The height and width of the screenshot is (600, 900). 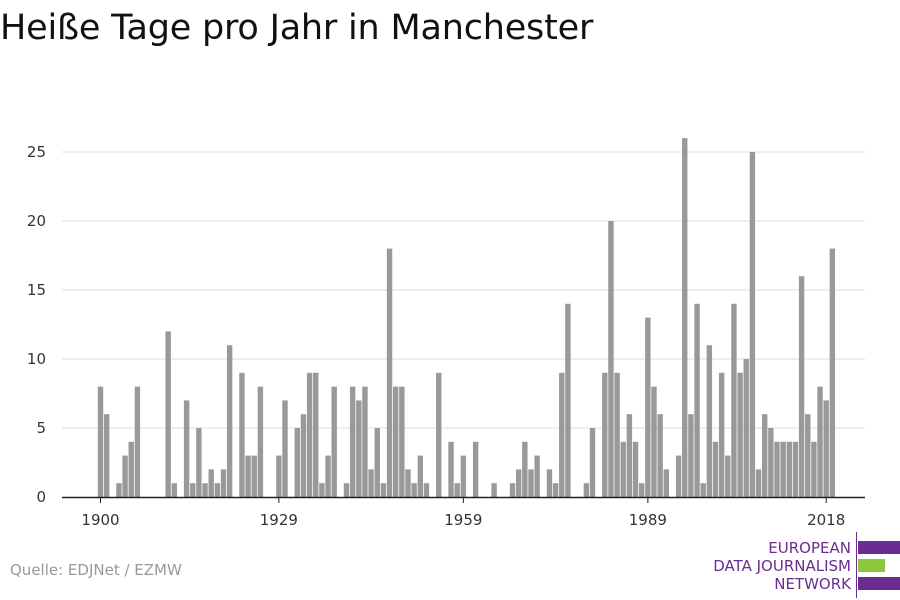 I want to click on x-axis-ticks: 1900 1929 1959 1989 2018, so click(x=463, y=513).